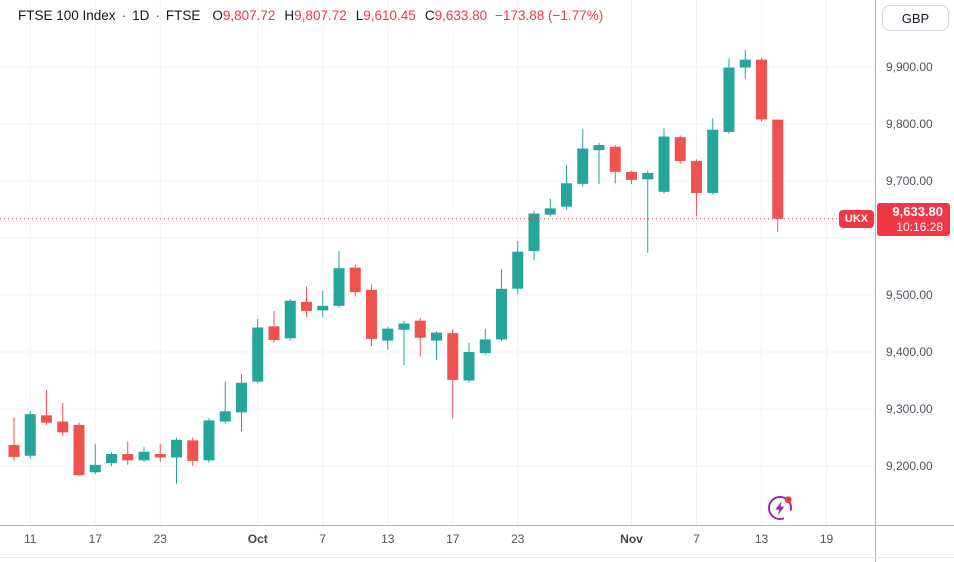  Describe the element at coordinates (258, 351) in the screenshot. I see `candle-Oct 1` at that location.